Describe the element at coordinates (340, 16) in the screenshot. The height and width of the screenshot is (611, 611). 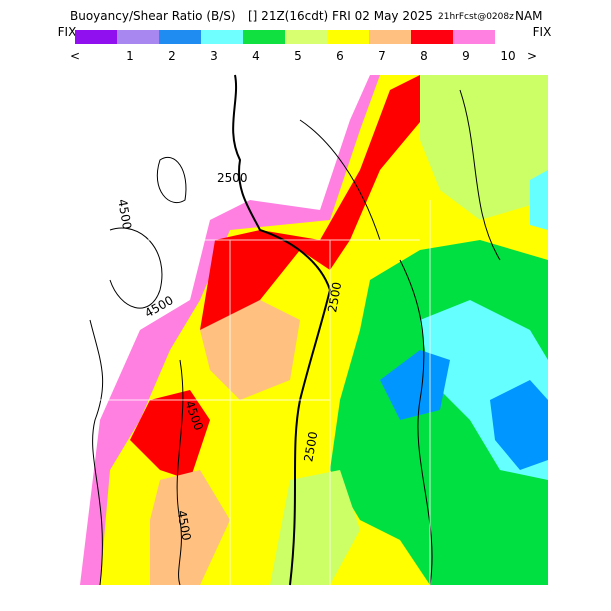
I see `valid-time: [] 21Z(16cdt) FRI 02 May 2025` at that location.